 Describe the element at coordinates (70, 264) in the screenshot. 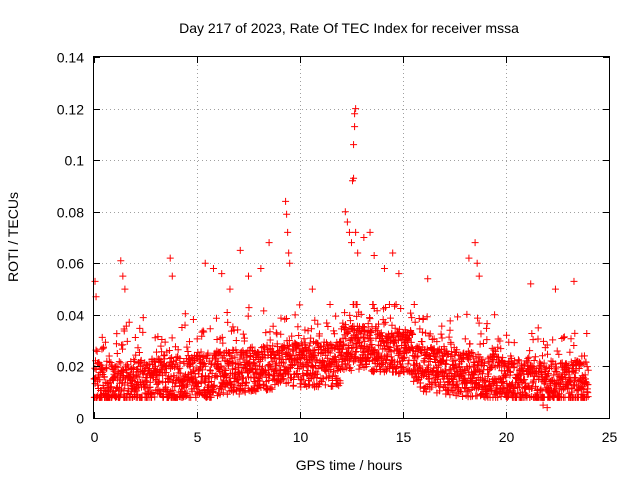

I see `y-tick-label: 0.06` at that location.